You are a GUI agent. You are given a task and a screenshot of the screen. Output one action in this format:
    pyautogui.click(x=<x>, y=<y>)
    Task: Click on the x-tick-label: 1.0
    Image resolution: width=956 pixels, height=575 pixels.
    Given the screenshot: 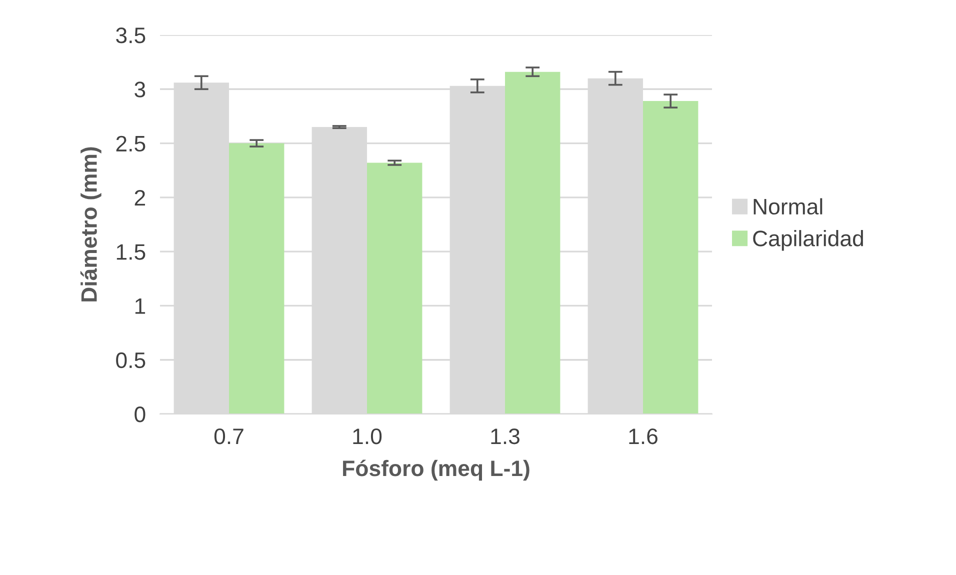 What is the action you would take?
    pyautogui.click(x=367, y=436)
    